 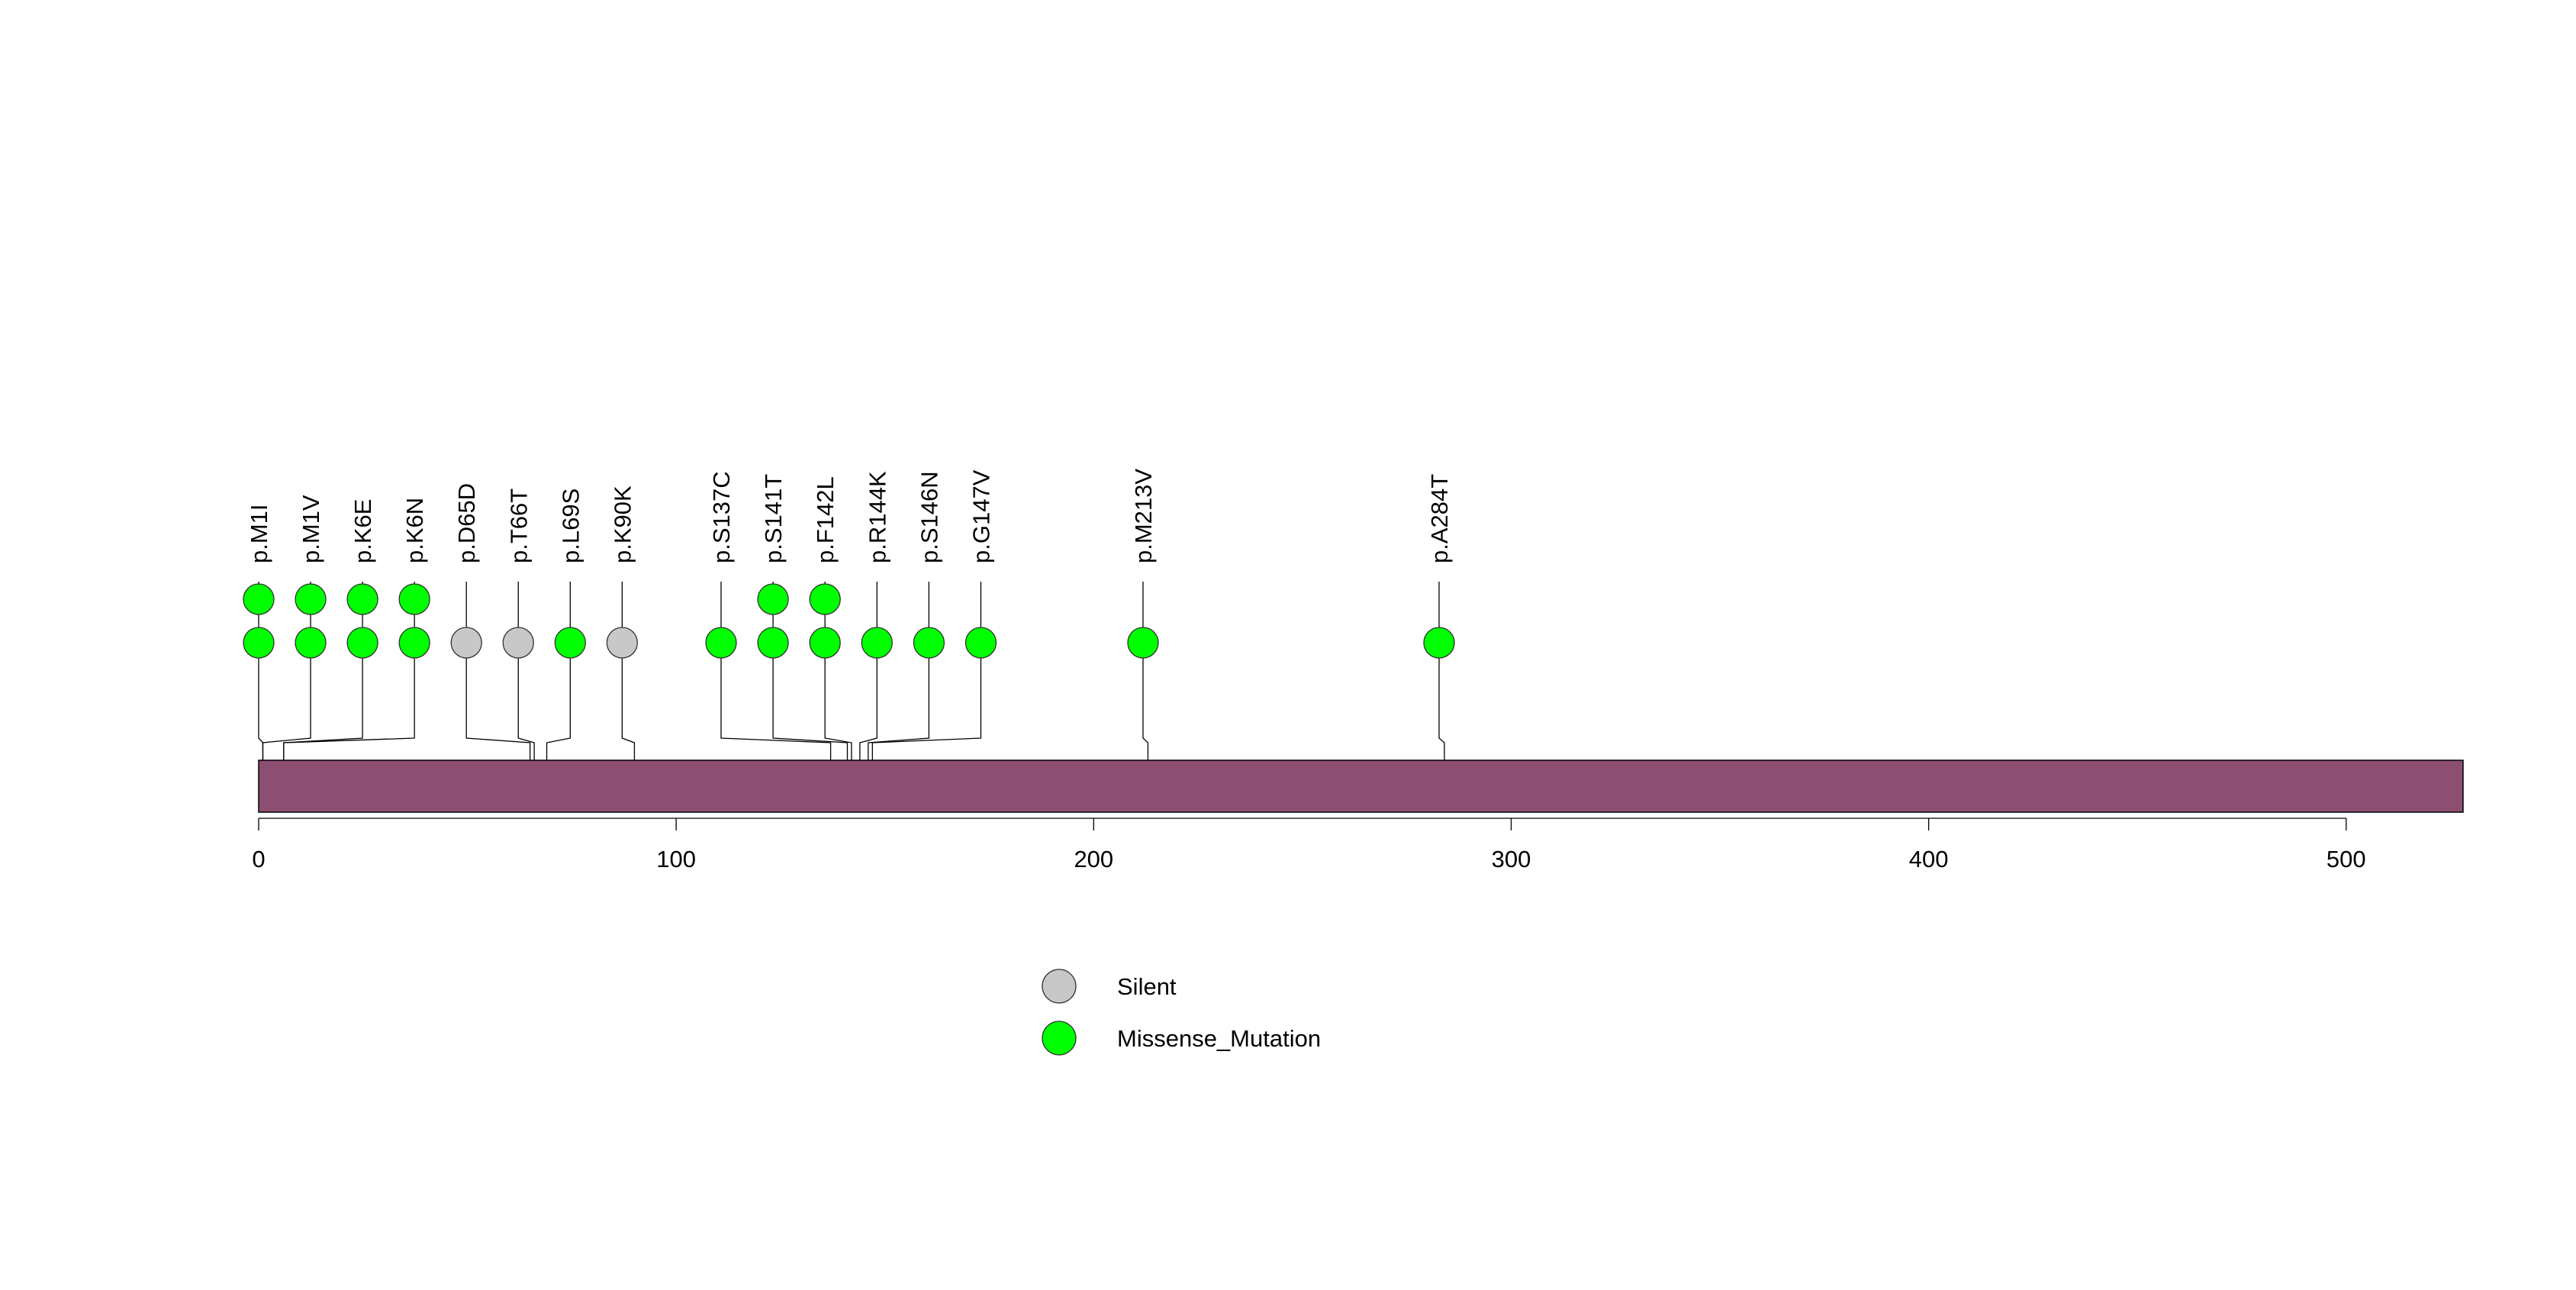 I want to click on mutation-label: p.S146N, so click(x=929, y=517).